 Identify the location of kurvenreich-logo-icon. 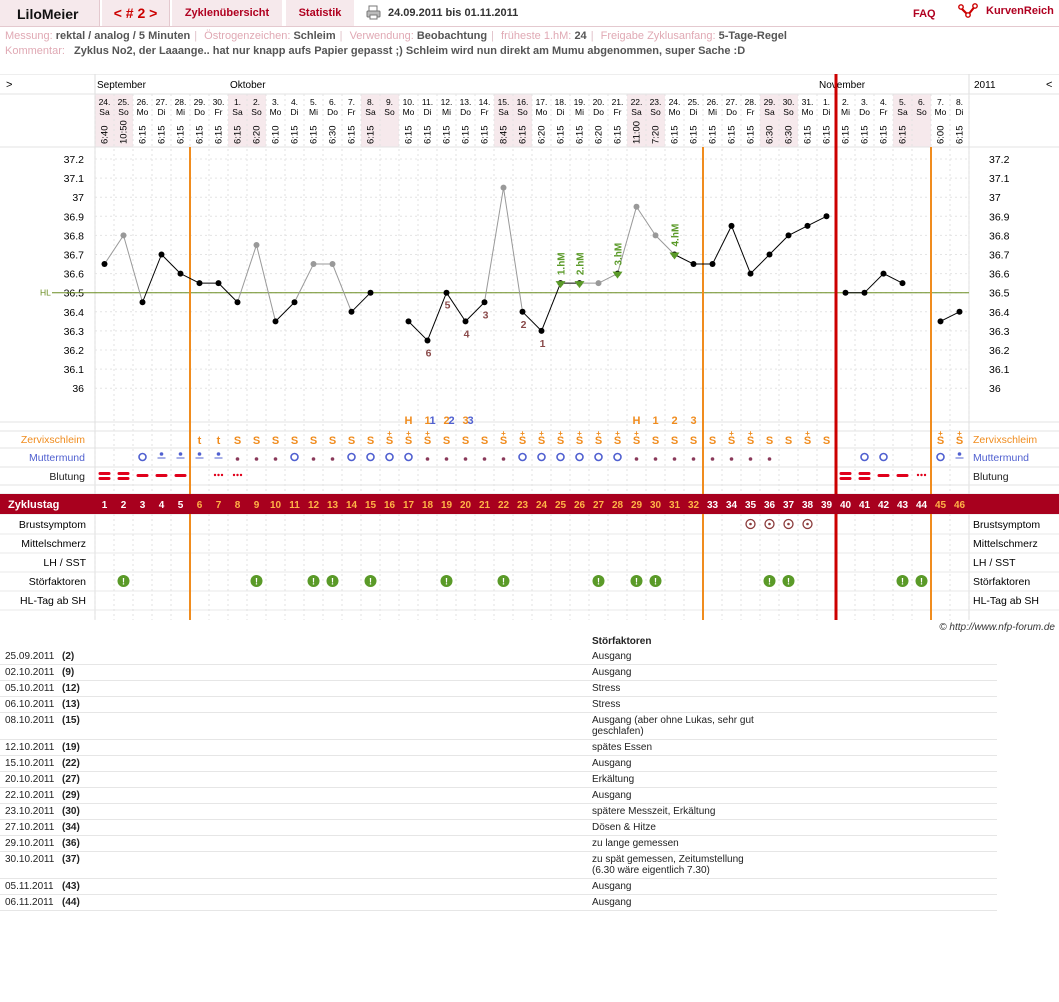
(968, 12).